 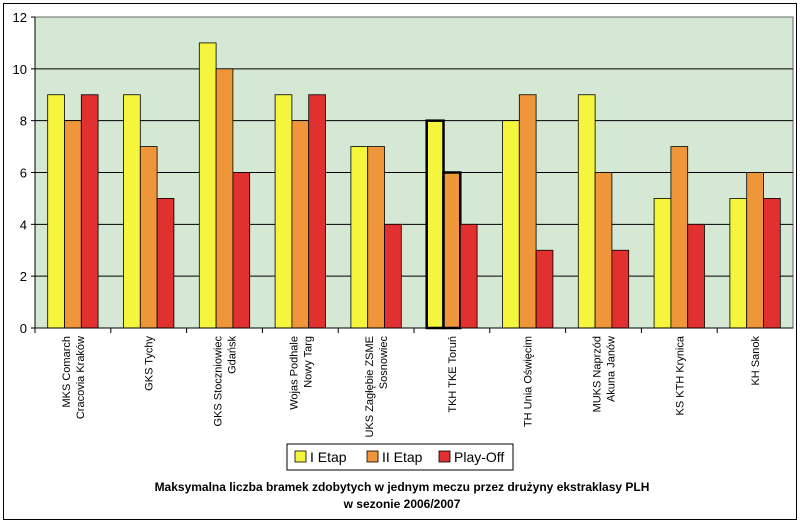 I want to click on legend-label: II Etap, so click(x=402, y=457).